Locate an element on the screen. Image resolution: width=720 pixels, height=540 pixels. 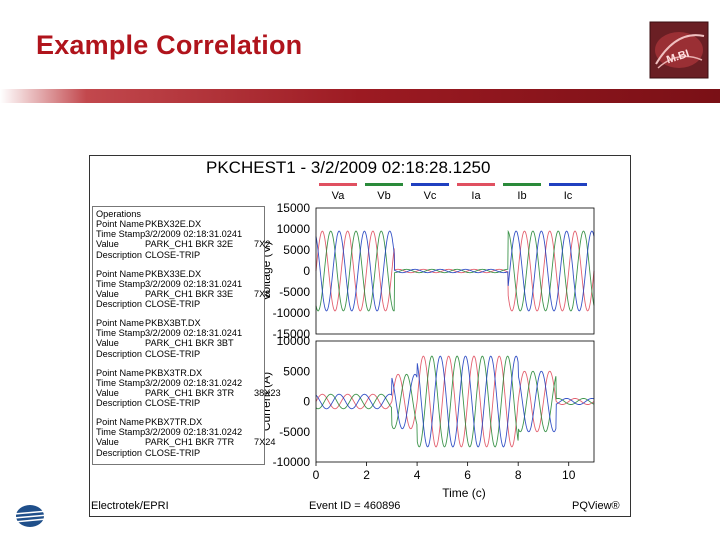
operation-field-value: PARK_CH1 BKR 33E is located at coordinates (189, 293).